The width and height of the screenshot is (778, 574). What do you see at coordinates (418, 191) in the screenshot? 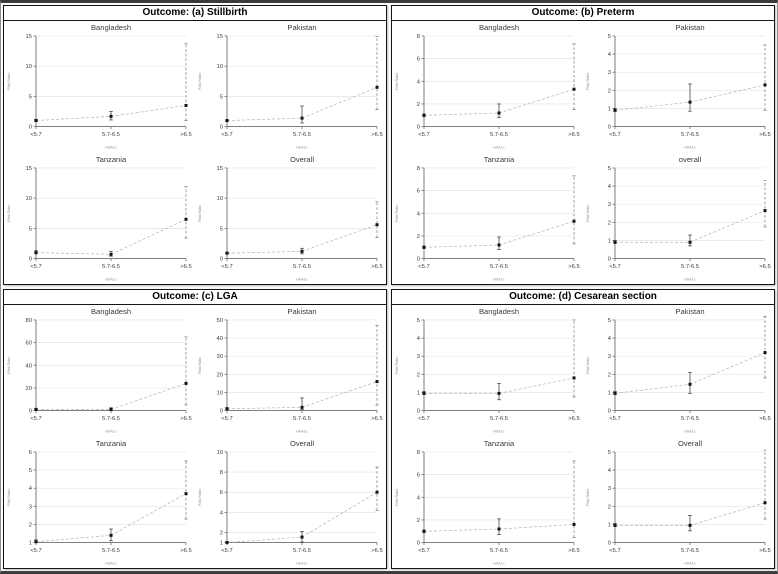
I see `y-tick-label: 6` at bounding box center [418, 191].